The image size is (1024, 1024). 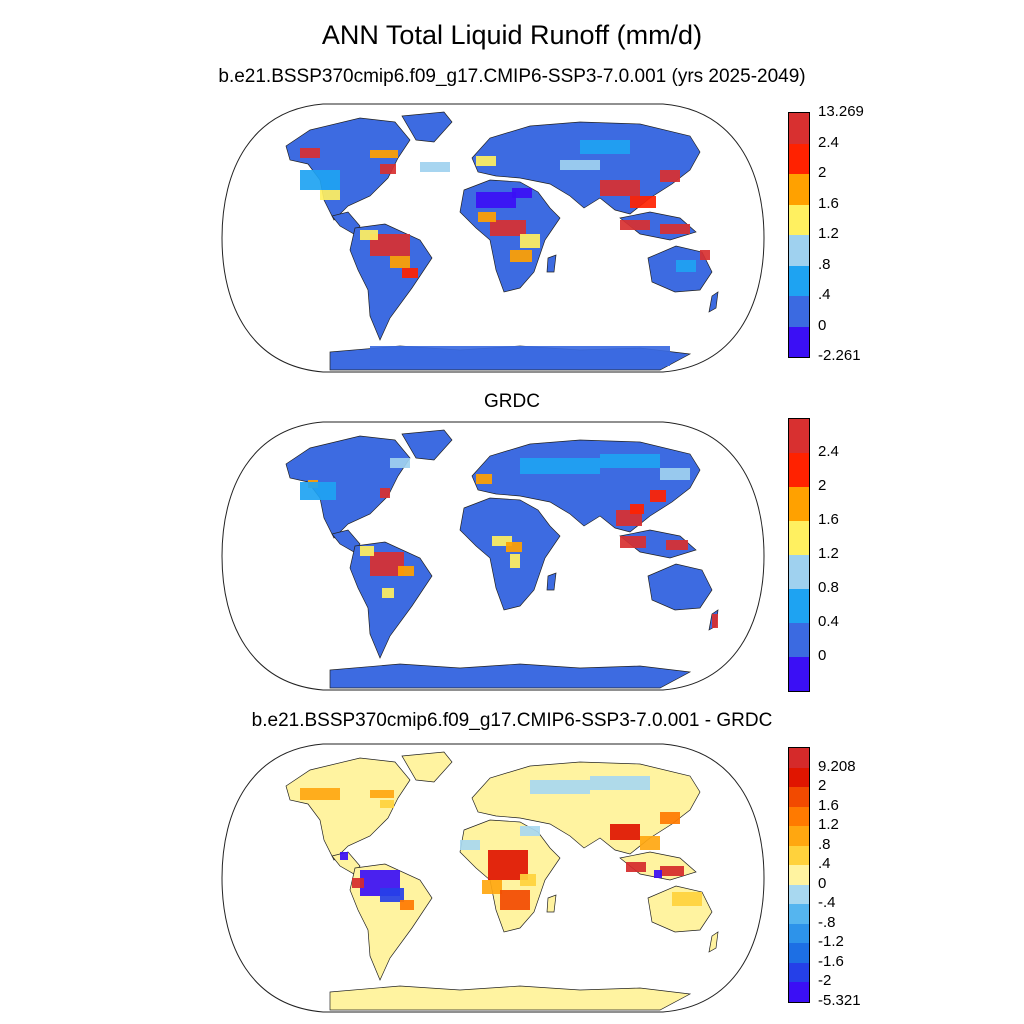 What do you see at coordinates (839, 355) in the screenshot?
I see `colorbar-label: -2.261` at bounding box center [839, 355].